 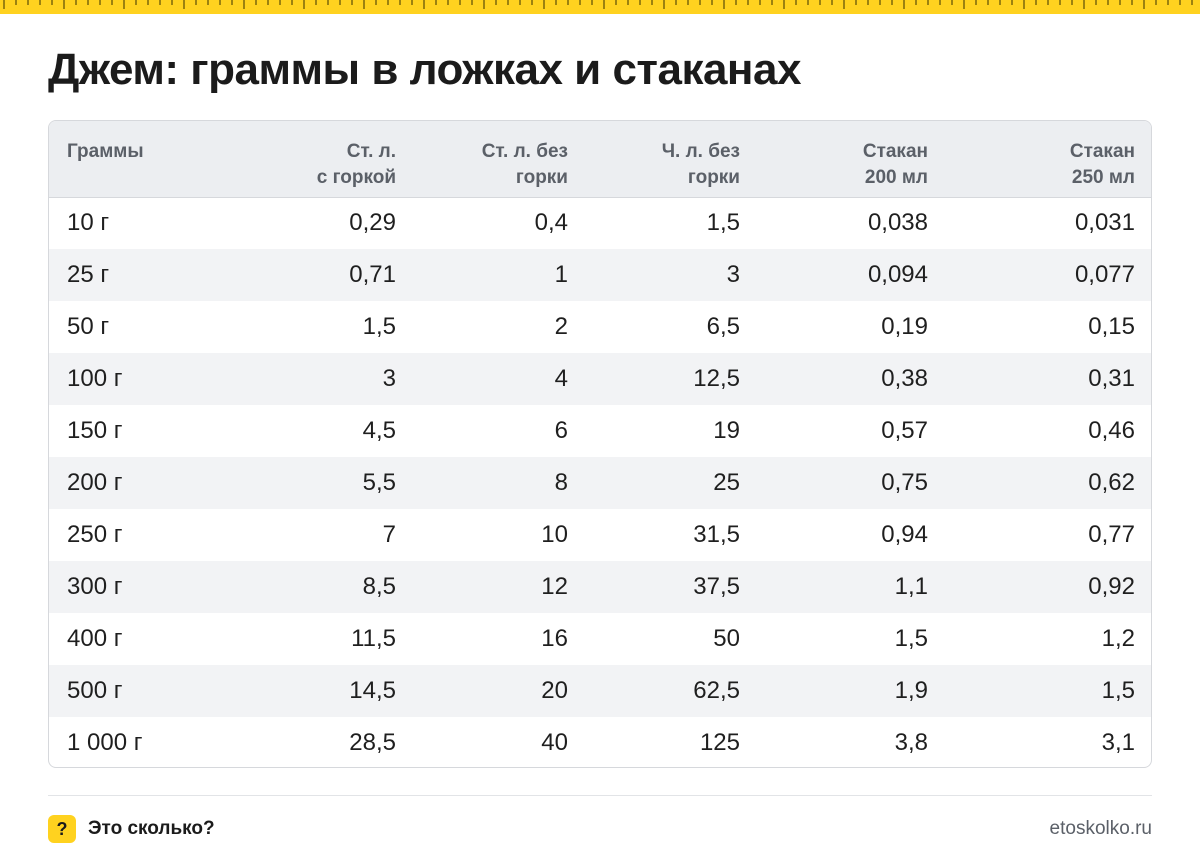 What do you see at coordinates (904, 430) in the screenshot?
I see `table-cell: 0,57` at bounding box center [904, 430].